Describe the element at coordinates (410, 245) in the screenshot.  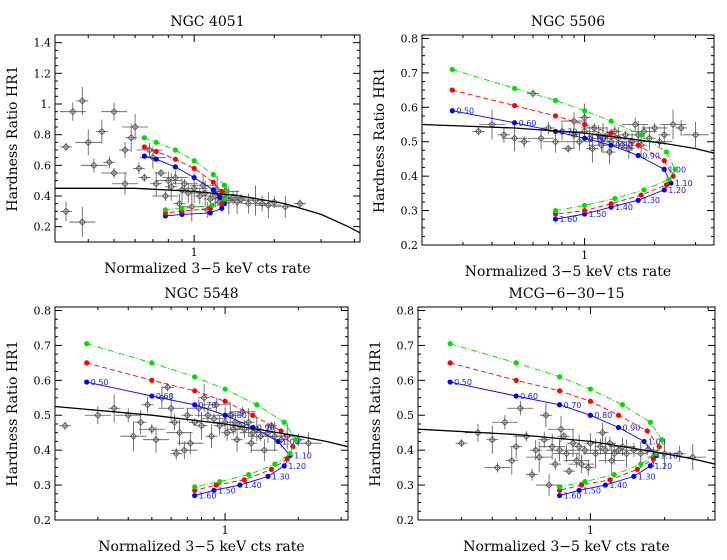
I see `y-tick-label: 0.2` at that location.